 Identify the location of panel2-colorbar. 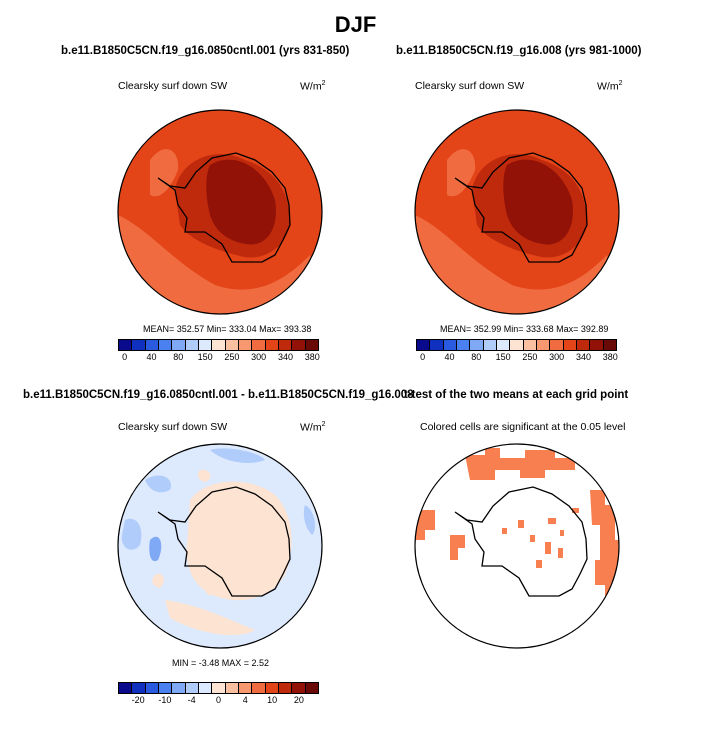
(516, 345).